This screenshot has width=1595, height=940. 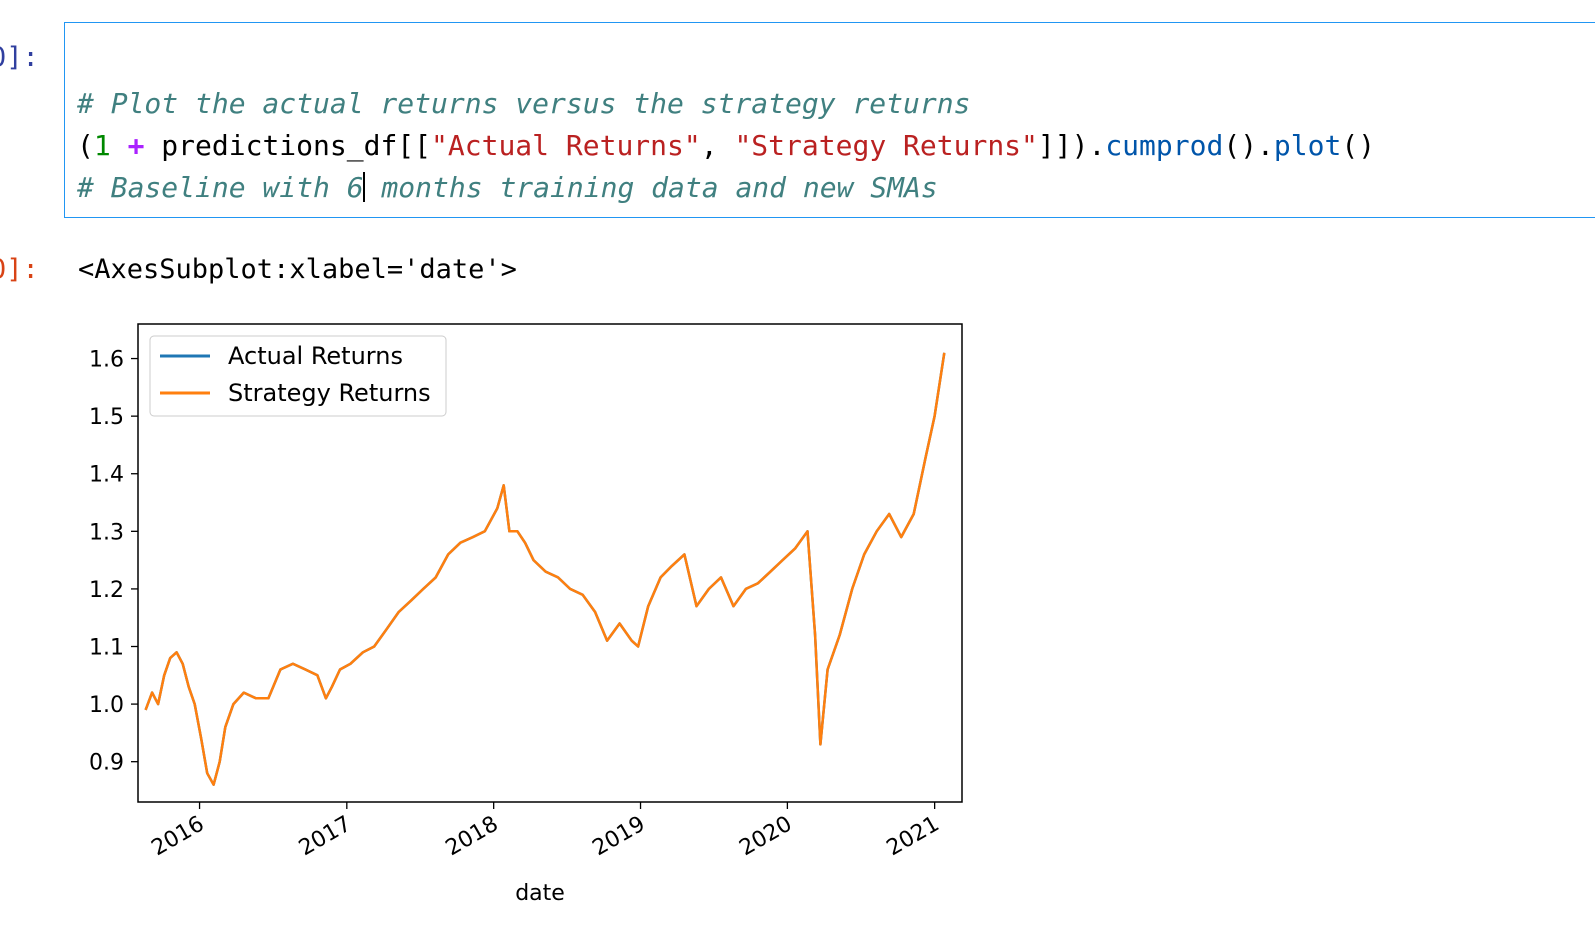 What do you see at coordinates (472, 837) in the screenshot?
I see `x-tick-label: 2018` at bounding box center [472, 837].